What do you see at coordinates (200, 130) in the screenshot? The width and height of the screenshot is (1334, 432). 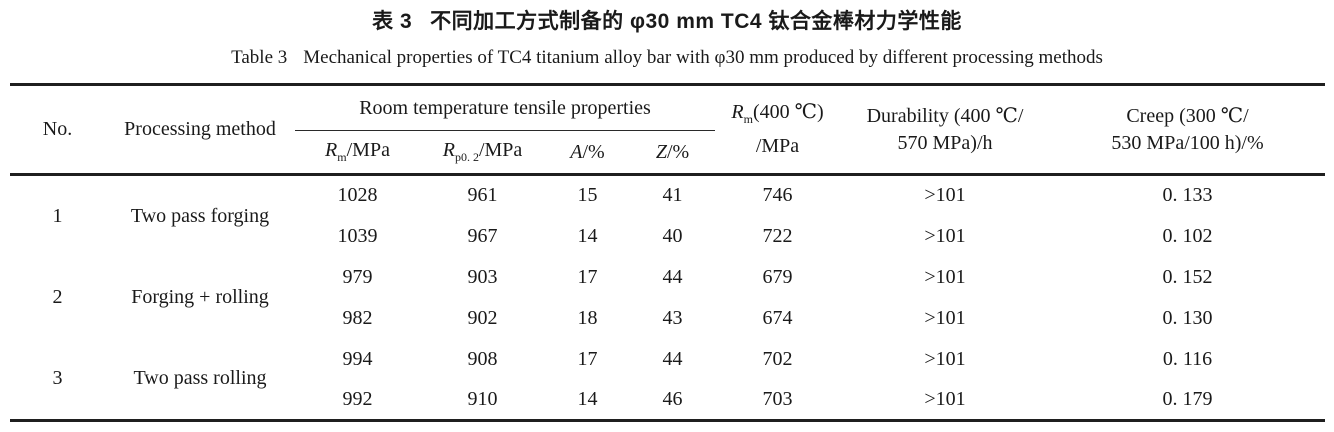 I see `header-processing-method: Processing method` at bounding box center [200, 130].